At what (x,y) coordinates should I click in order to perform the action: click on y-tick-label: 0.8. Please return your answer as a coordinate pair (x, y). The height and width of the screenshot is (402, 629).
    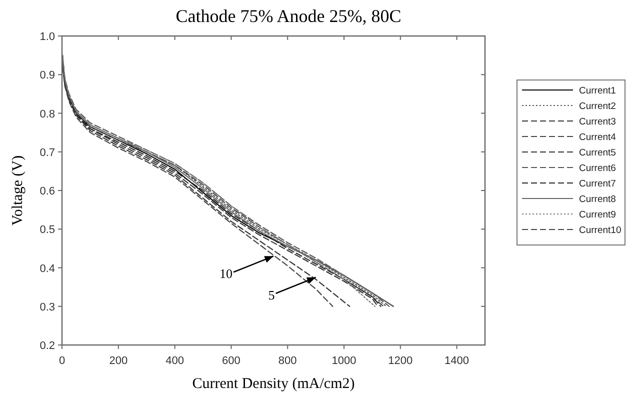
    Looking at the image, I should click on (47, 114).